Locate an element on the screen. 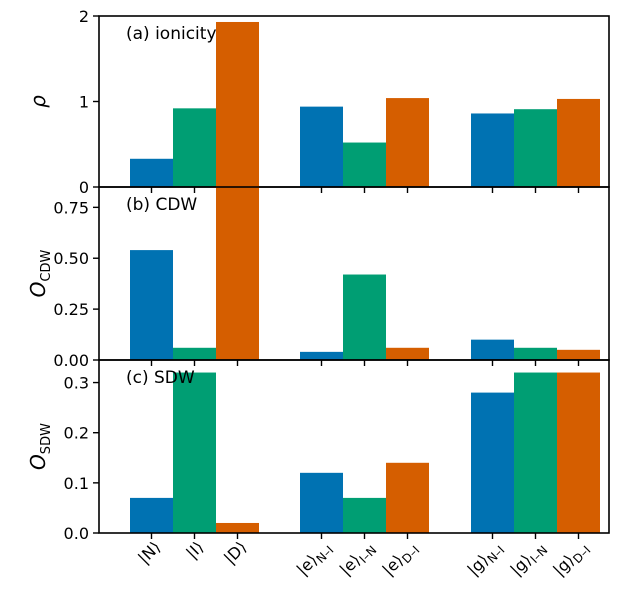  ylabel-sdw: OSDW is located at coordinates (40, 446).